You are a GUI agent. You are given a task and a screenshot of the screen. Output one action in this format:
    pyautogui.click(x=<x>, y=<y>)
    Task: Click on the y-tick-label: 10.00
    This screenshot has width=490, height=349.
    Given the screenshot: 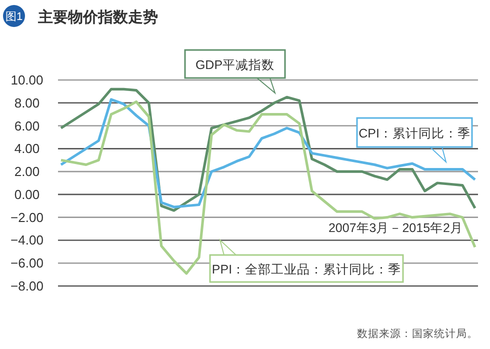 What is the action you would take?
    pyautogui.click(x=27, y=80)
    